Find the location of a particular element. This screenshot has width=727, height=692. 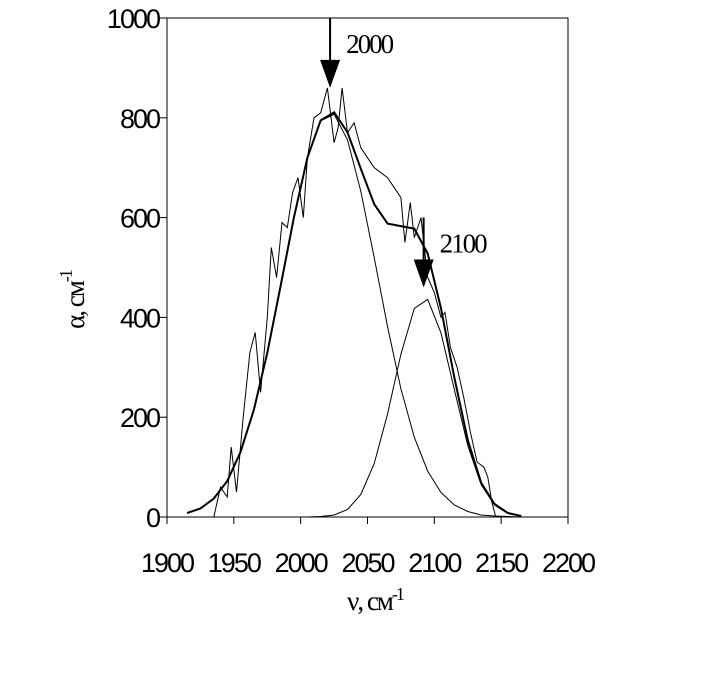

x-tick-label: 1950 is located at coordinates (234, 563).